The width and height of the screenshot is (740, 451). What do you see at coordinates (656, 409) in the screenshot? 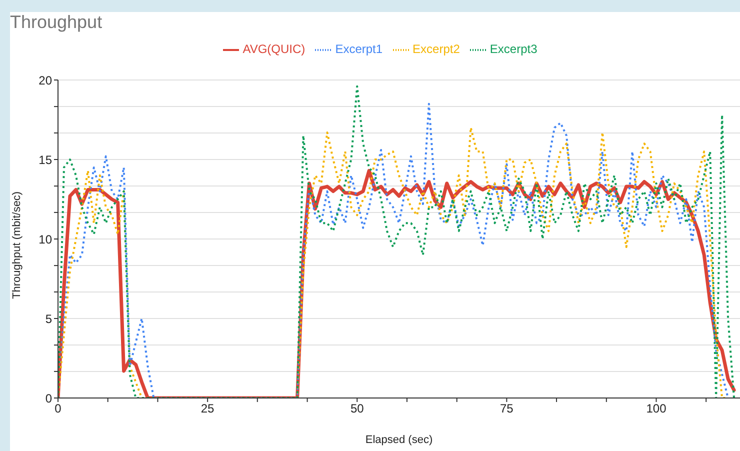
I see `x-tick-label: 100` at bounding box center [656, 409].